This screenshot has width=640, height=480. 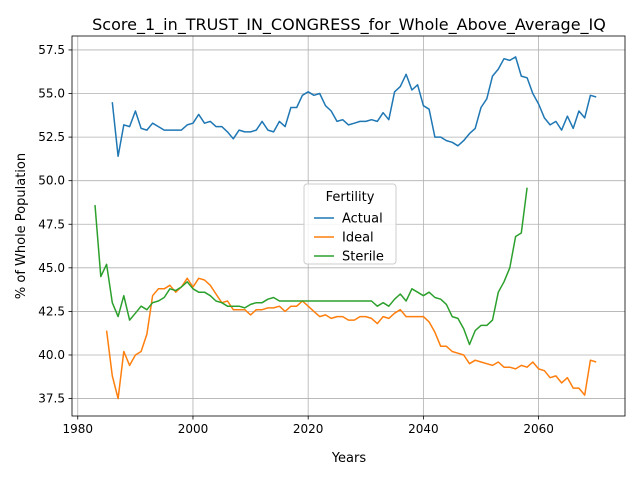 I want to click on y-tick-label: 55.0, so click(x=51, y=94).